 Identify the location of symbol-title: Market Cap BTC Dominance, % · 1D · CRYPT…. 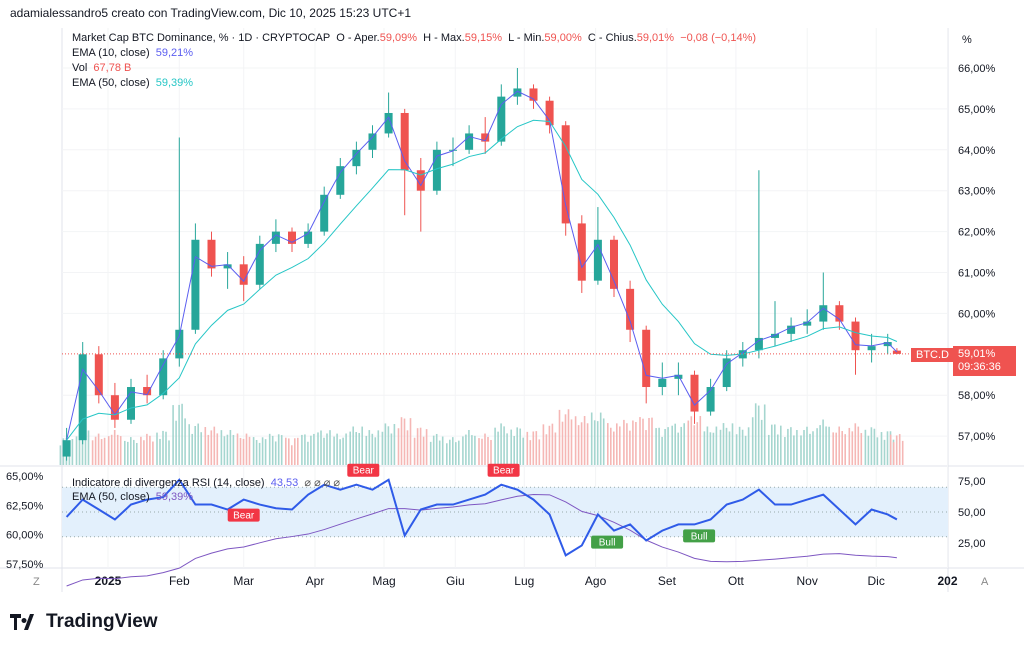
(201, 38).